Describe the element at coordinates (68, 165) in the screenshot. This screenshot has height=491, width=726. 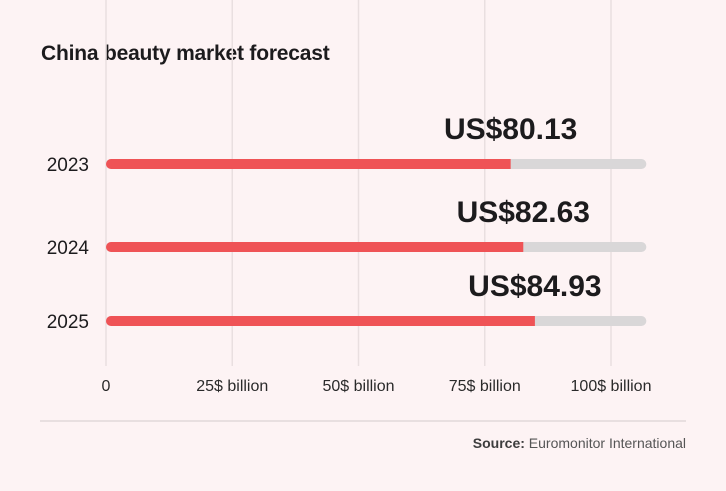
I see `y-category-label: 2023` at that location.